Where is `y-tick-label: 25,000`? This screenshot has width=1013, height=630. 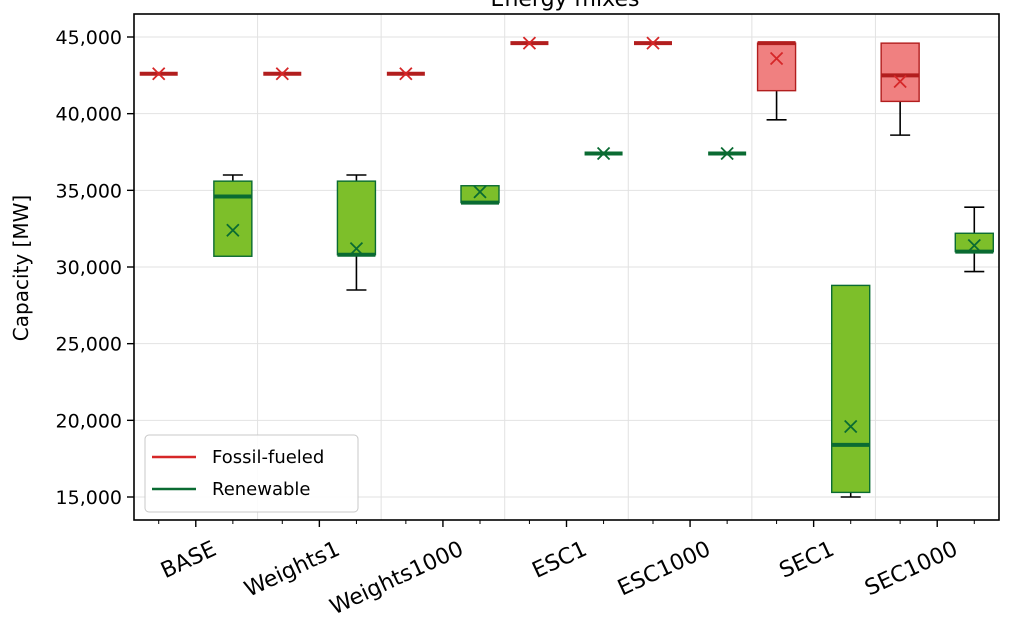 y-tick-label: 25,000 is located at coordinates (89, 345).